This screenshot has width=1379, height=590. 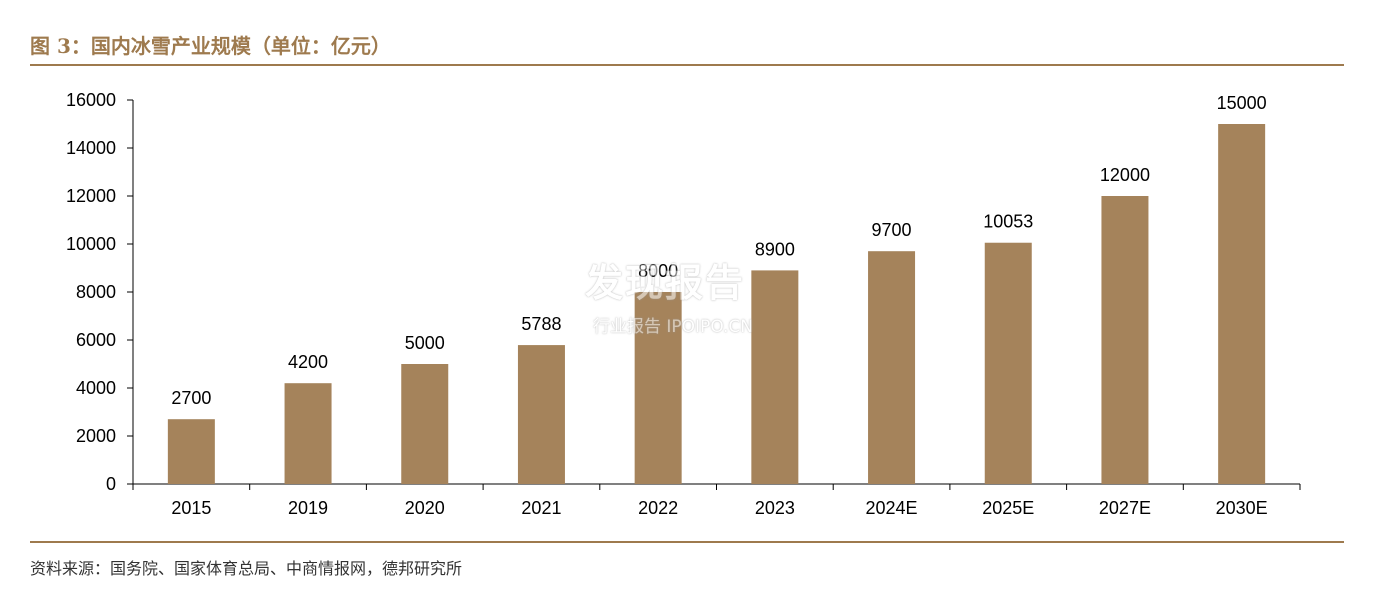 What do you see at coordinates (308, 433) in the screenshot?
I see `bar-2019` at bounding box center [308, 433].